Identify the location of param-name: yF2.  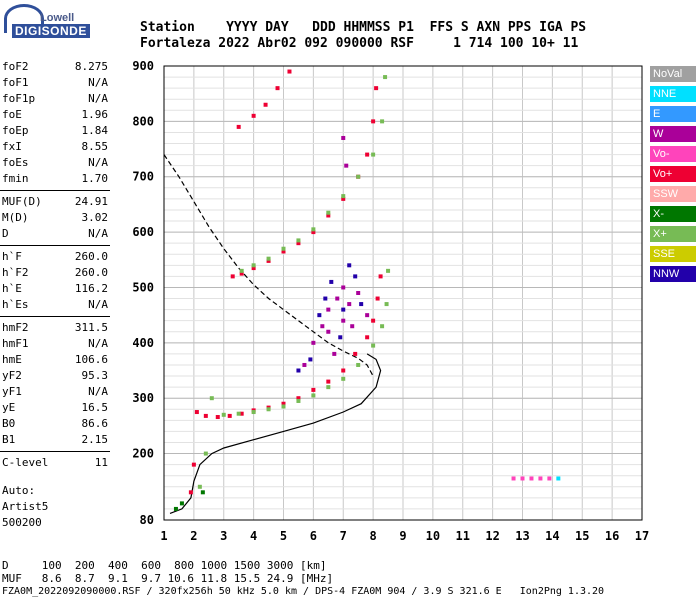
(12, 375).